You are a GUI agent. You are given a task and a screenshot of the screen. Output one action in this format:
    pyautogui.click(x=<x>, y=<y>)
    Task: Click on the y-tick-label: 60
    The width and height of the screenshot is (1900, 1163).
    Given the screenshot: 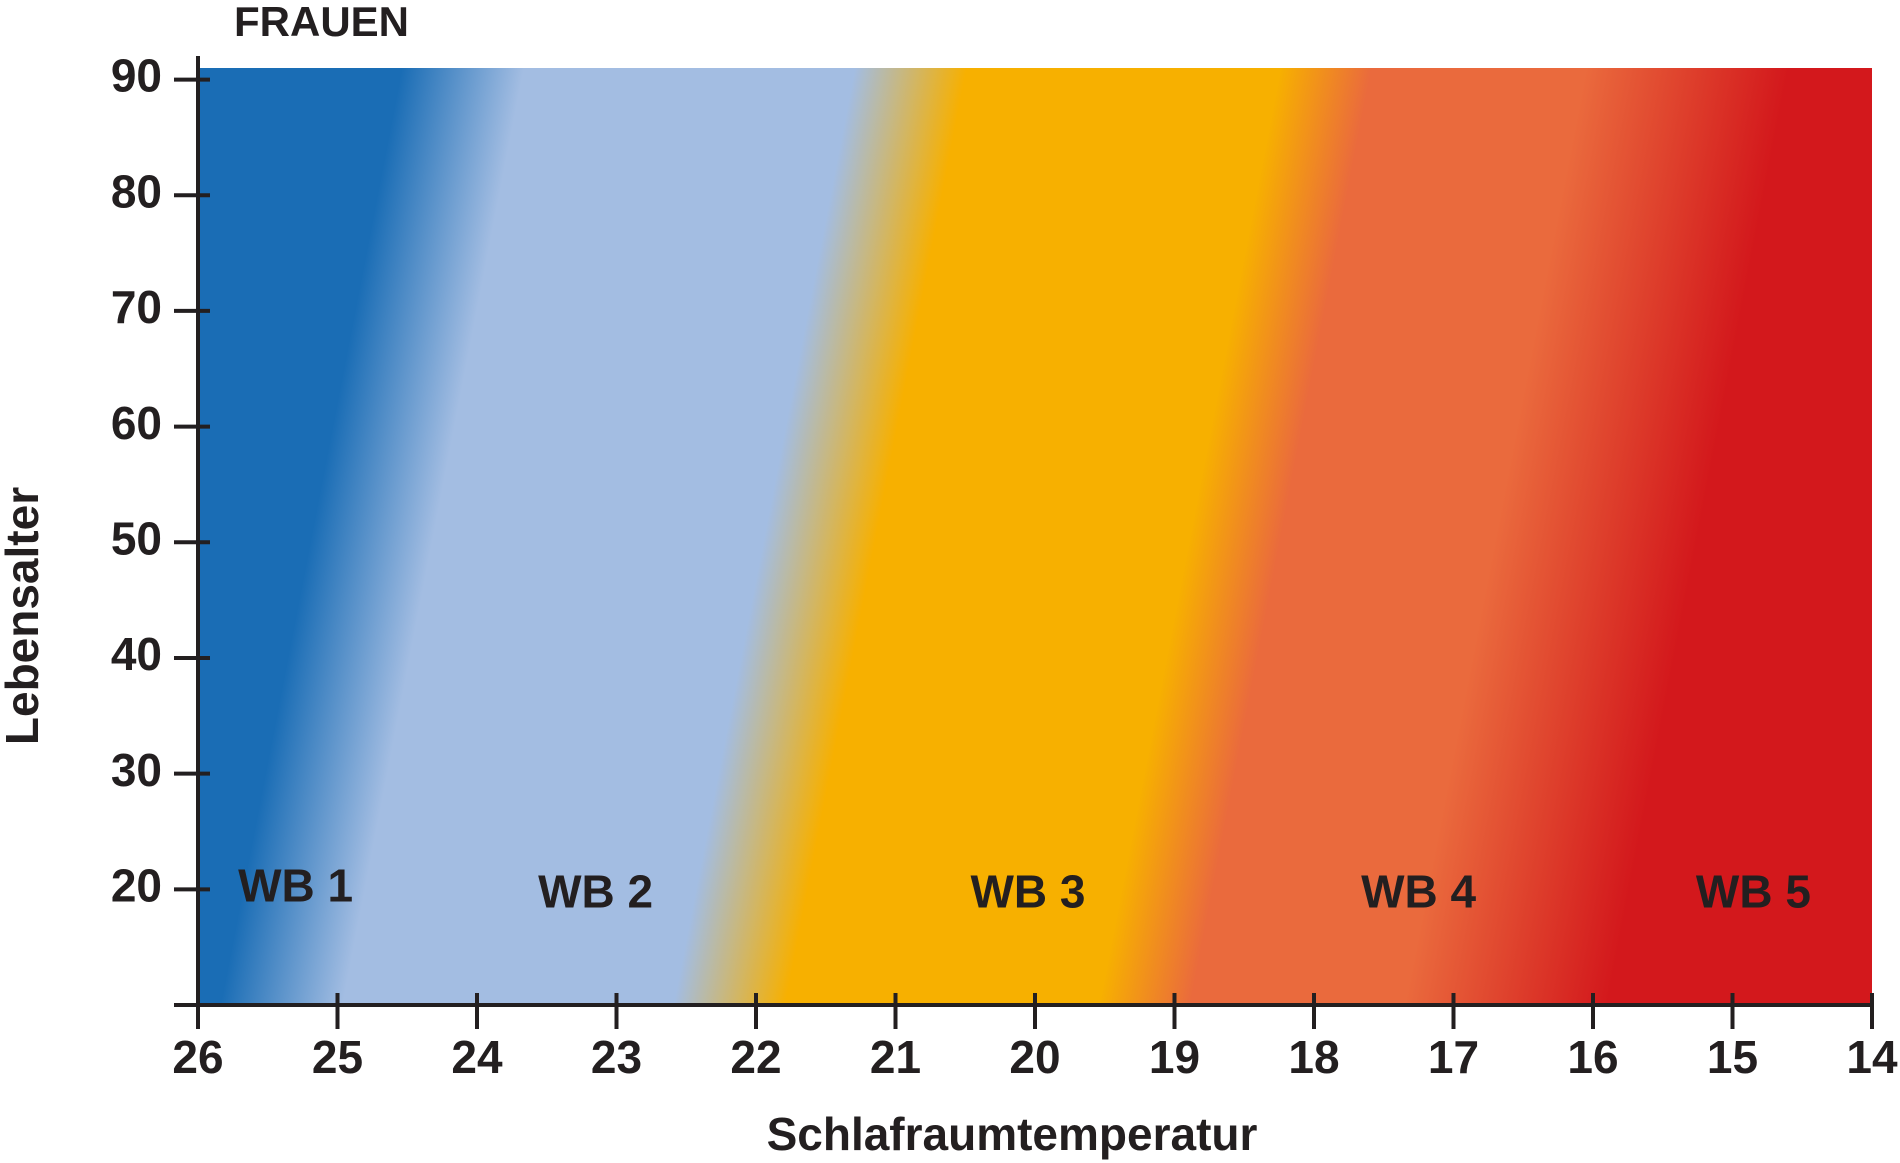 What is the action you would take?
    pyautogui.click(x=136, y=423)
    